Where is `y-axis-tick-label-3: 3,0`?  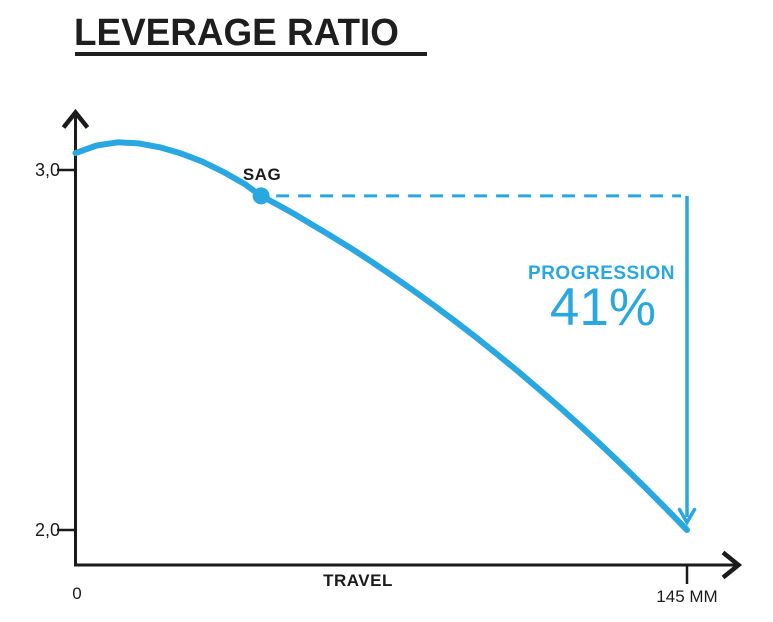 y-axis-tick-label-3: 3,0 is located at coordinates (47, 170).